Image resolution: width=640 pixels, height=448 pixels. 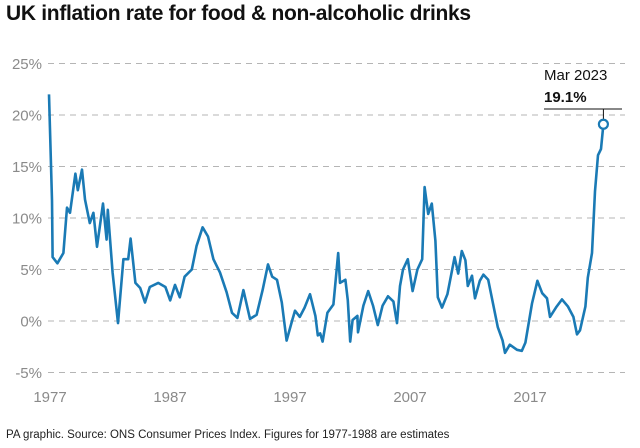 What do you see at coordinates (27, 167) in the screenshot?
I see `y-tick-label: 15%` at bounding box center [27, 167].